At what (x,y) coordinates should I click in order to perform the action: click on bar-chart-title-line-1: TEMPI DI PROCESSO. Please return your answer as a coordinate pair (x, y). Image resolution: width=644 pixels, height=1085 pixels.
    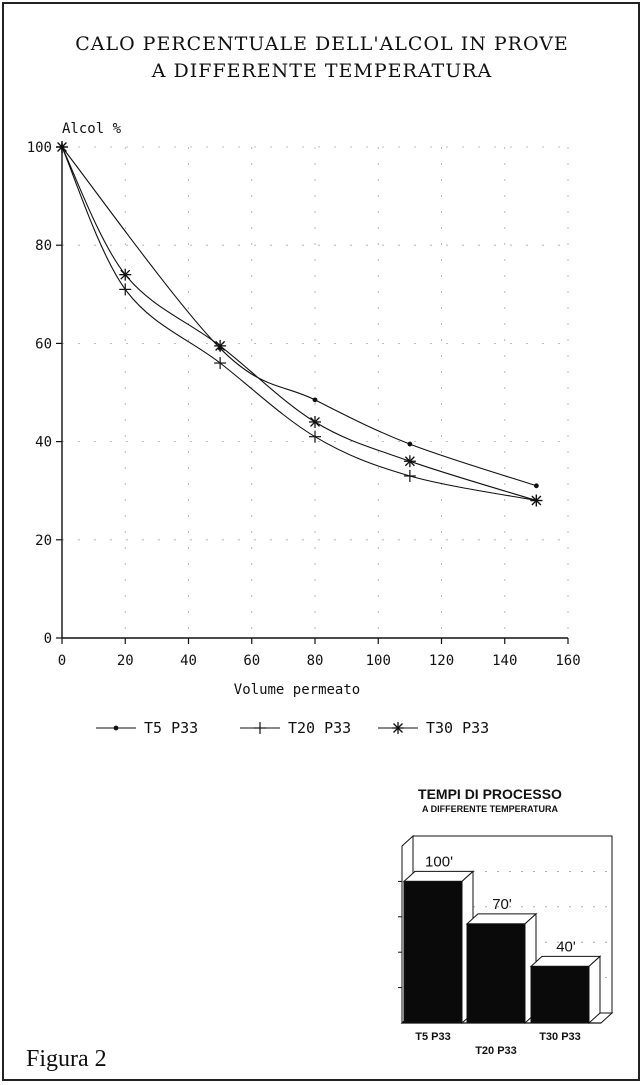
    Looking at the image, I should click on (490, 794).